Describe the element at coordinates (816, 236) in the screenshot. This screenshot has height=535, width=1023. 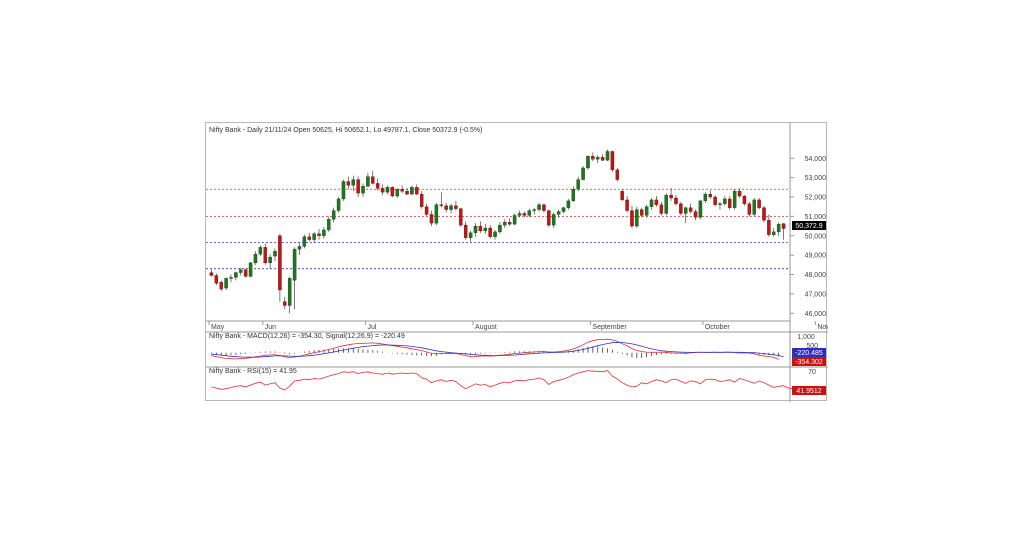
I see `price-tick-label: 50,000` at that location.